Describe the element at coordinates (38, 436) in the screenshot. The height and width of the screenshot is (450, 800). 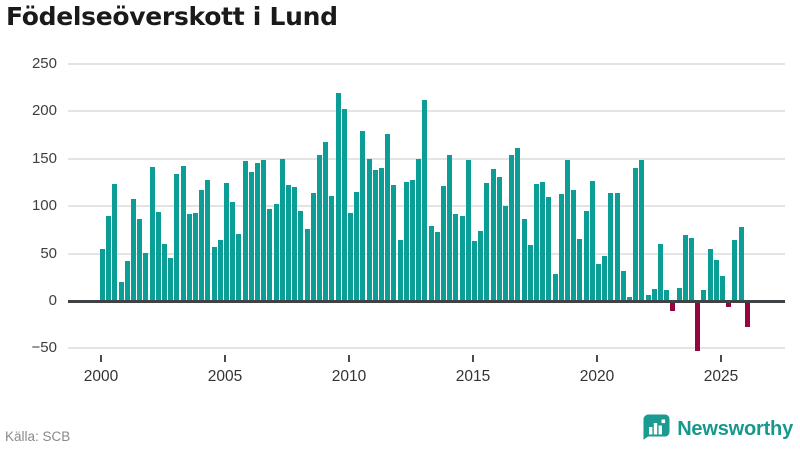
I see `source-label: Källa: SCB` at that location.